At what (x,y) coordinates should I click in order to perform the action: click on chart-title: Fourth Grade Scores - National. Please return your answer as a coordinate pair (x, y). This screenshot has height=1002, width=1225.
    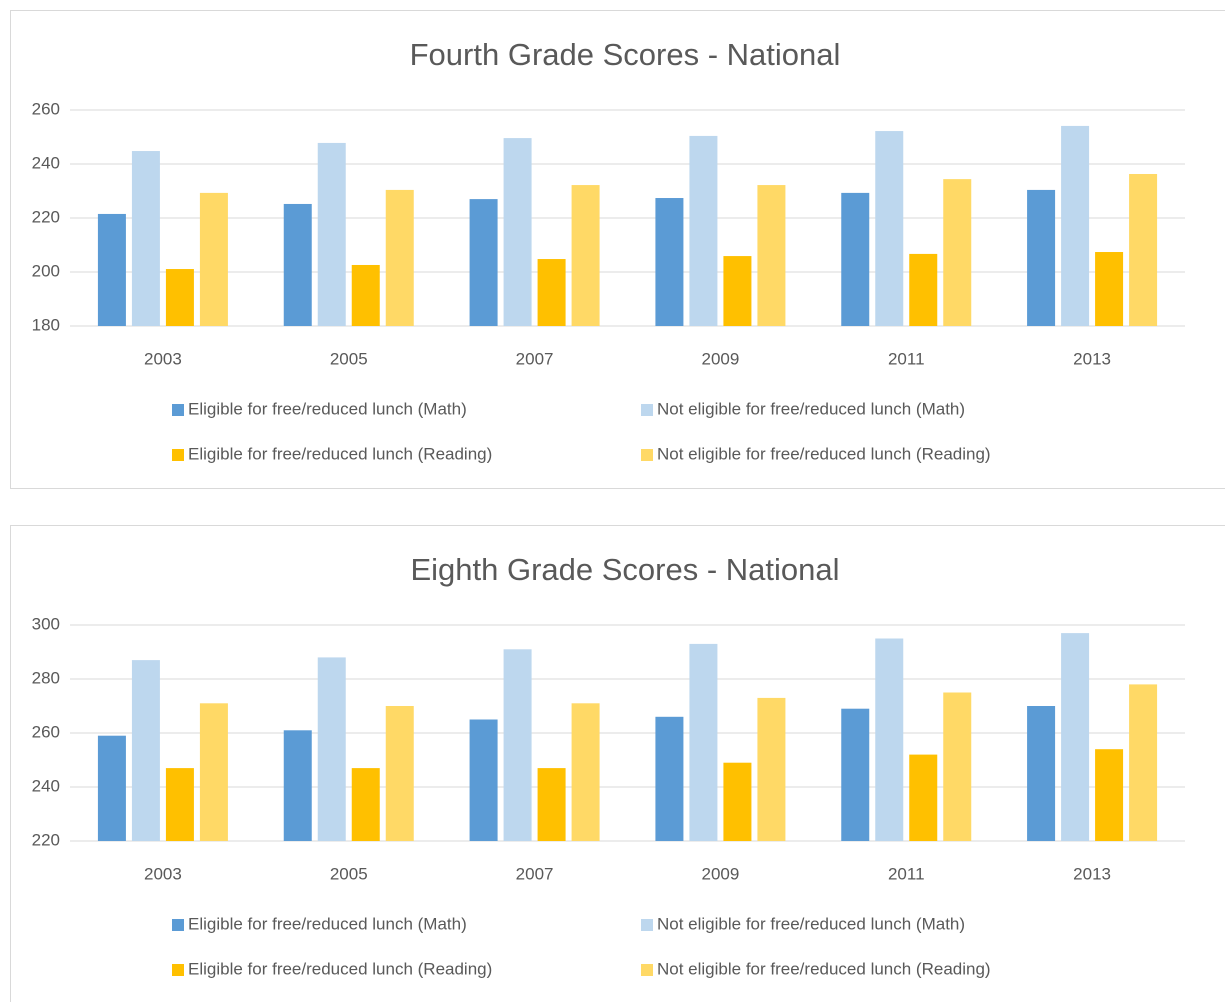
    Looking at the image, I should click on (625, 54).